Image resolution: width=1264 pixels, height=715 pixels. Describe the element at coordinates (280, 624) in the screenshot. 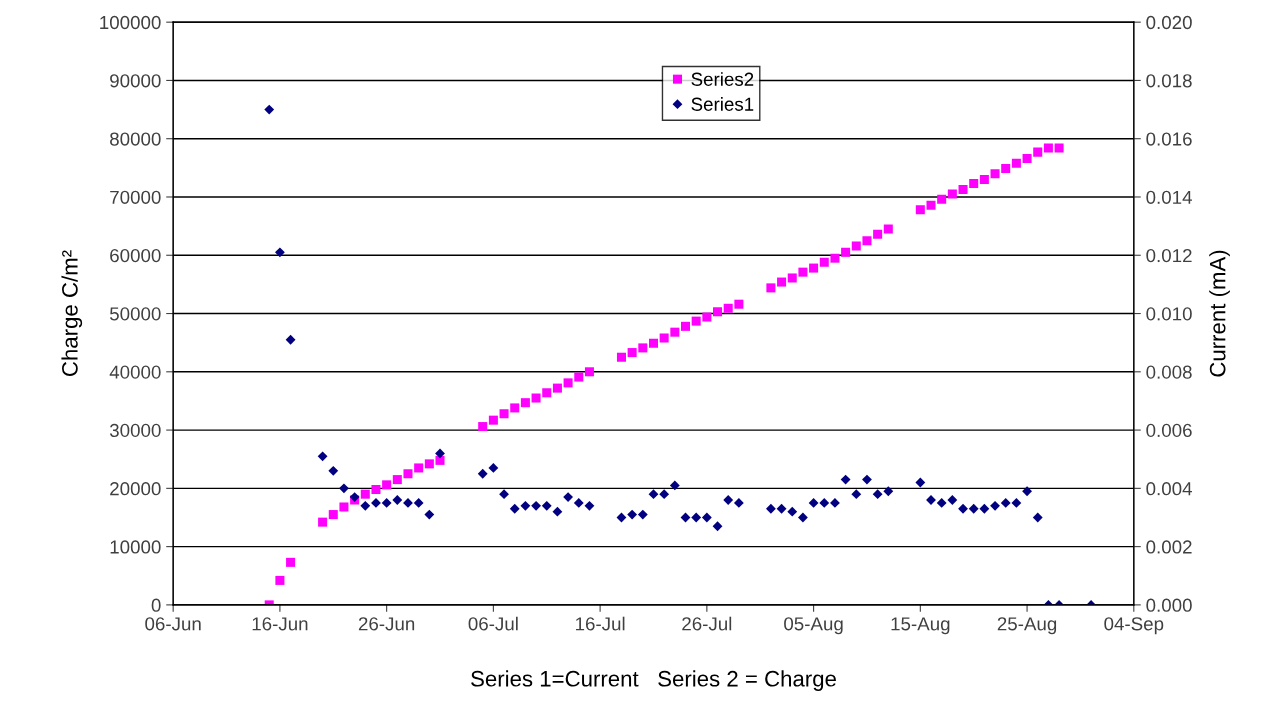

I see `x-tick-label: 16-Jun` at that location.